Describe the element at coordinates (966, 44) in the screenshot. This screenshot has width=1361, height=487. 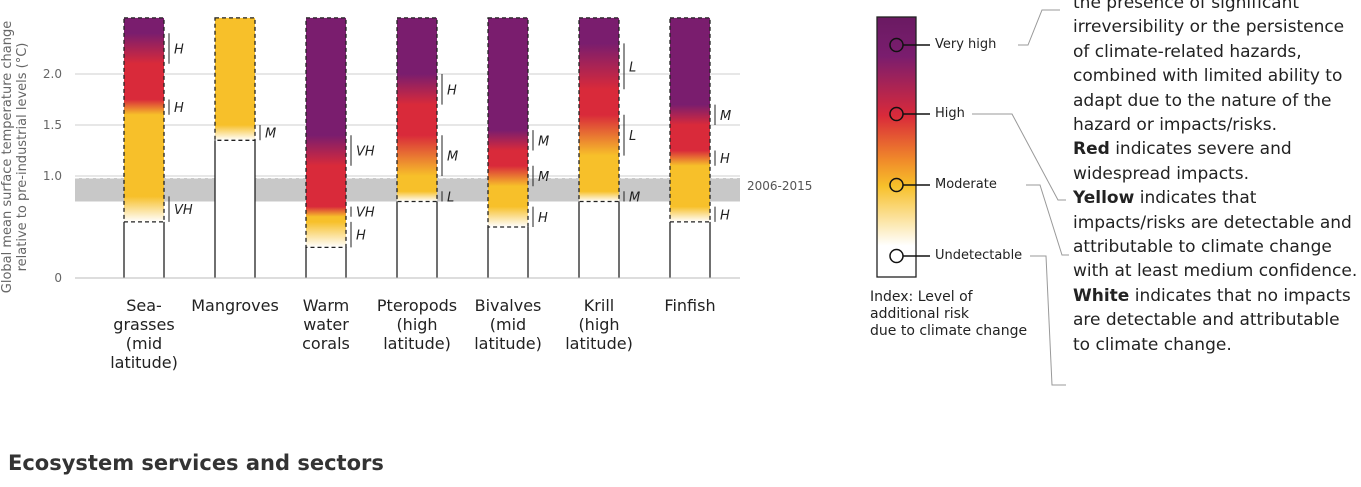
I see `legend-label-very-high: Very high` at that location.